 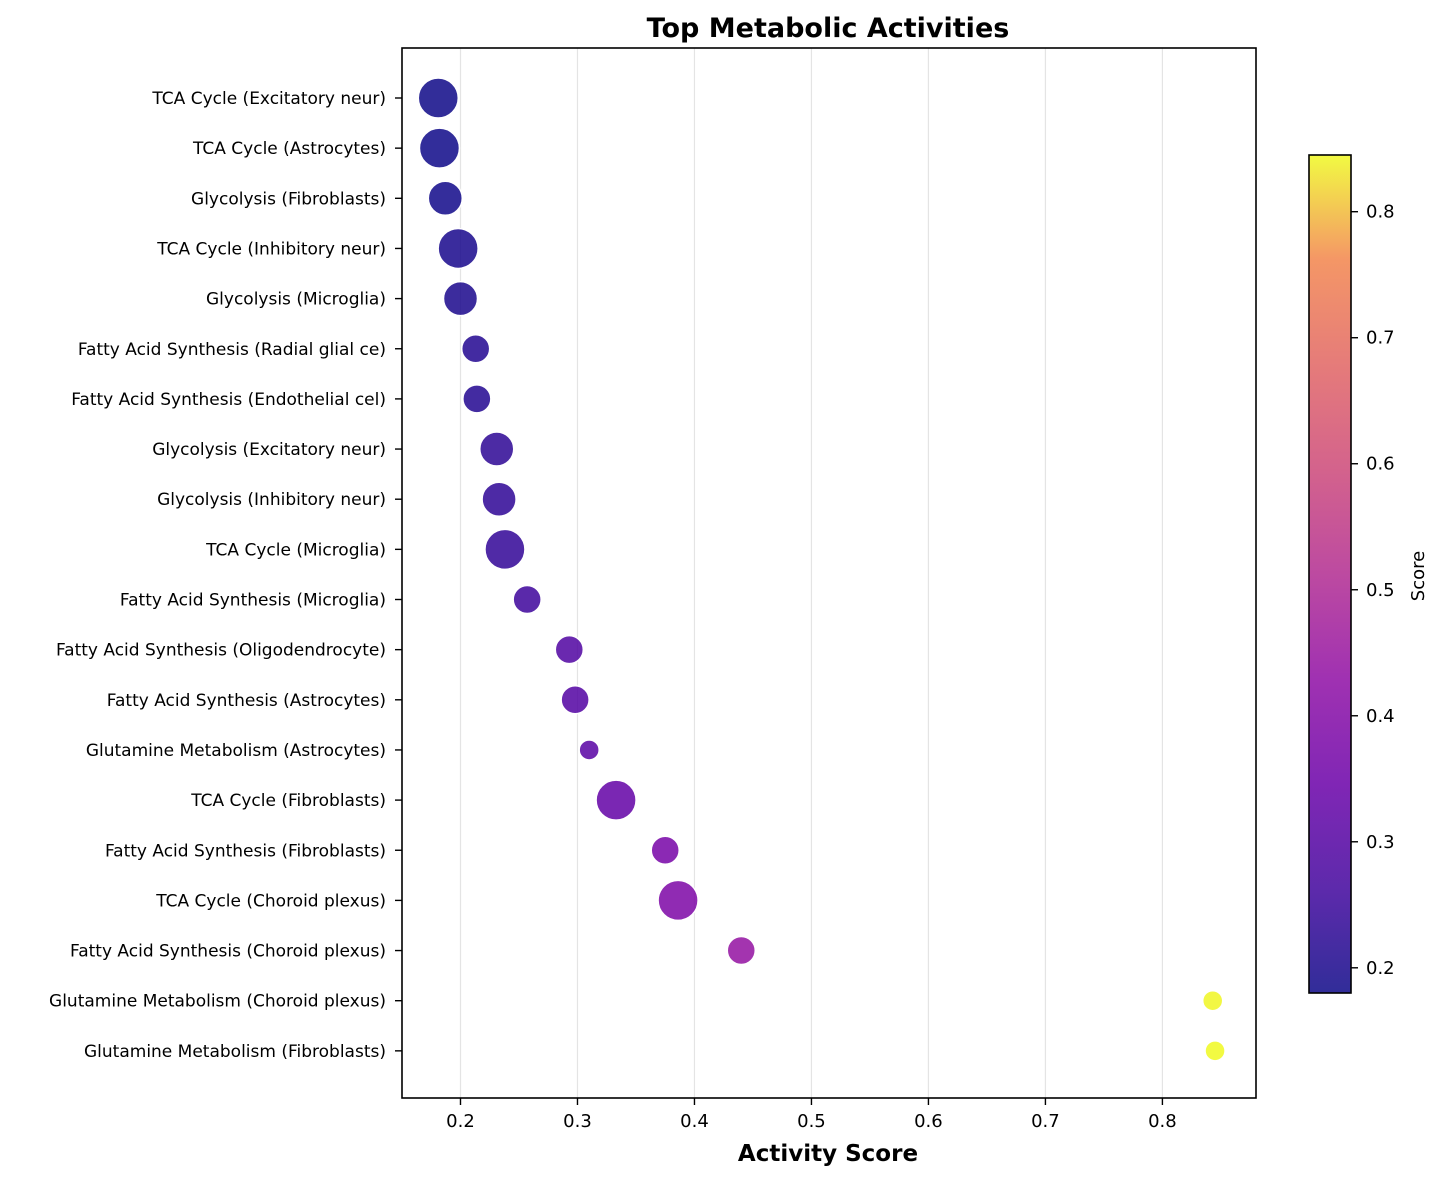 I want to click on colorbar-frame, so click(x=1330, y=574).